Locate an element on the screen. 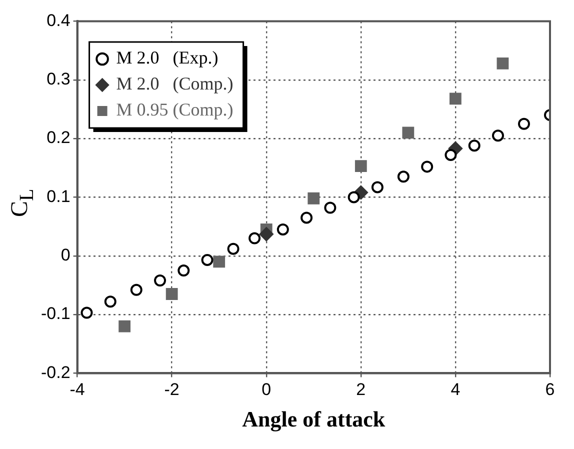 The image size is (574, 449). y-tick-label: -0.2 is located at coordinates (55, 372).